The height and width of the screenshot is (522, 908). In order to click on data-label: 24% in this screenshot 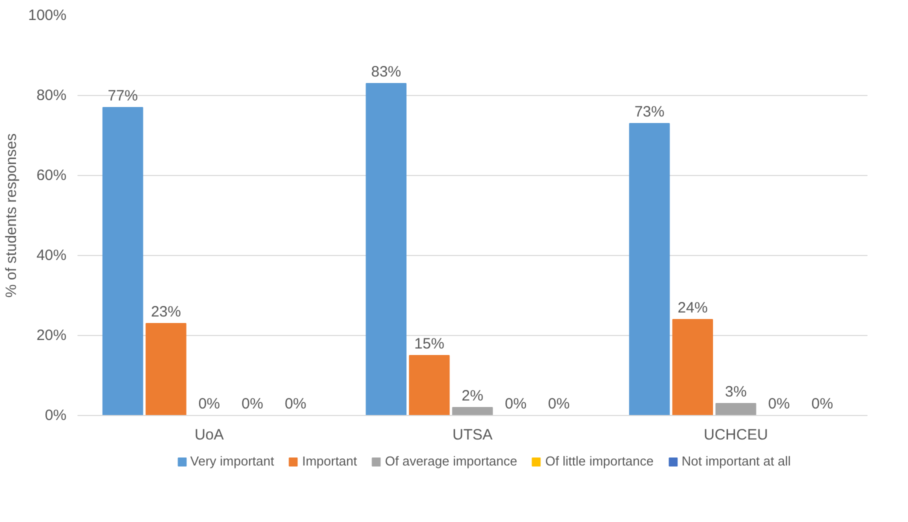, I will do `click(693, 308)`.